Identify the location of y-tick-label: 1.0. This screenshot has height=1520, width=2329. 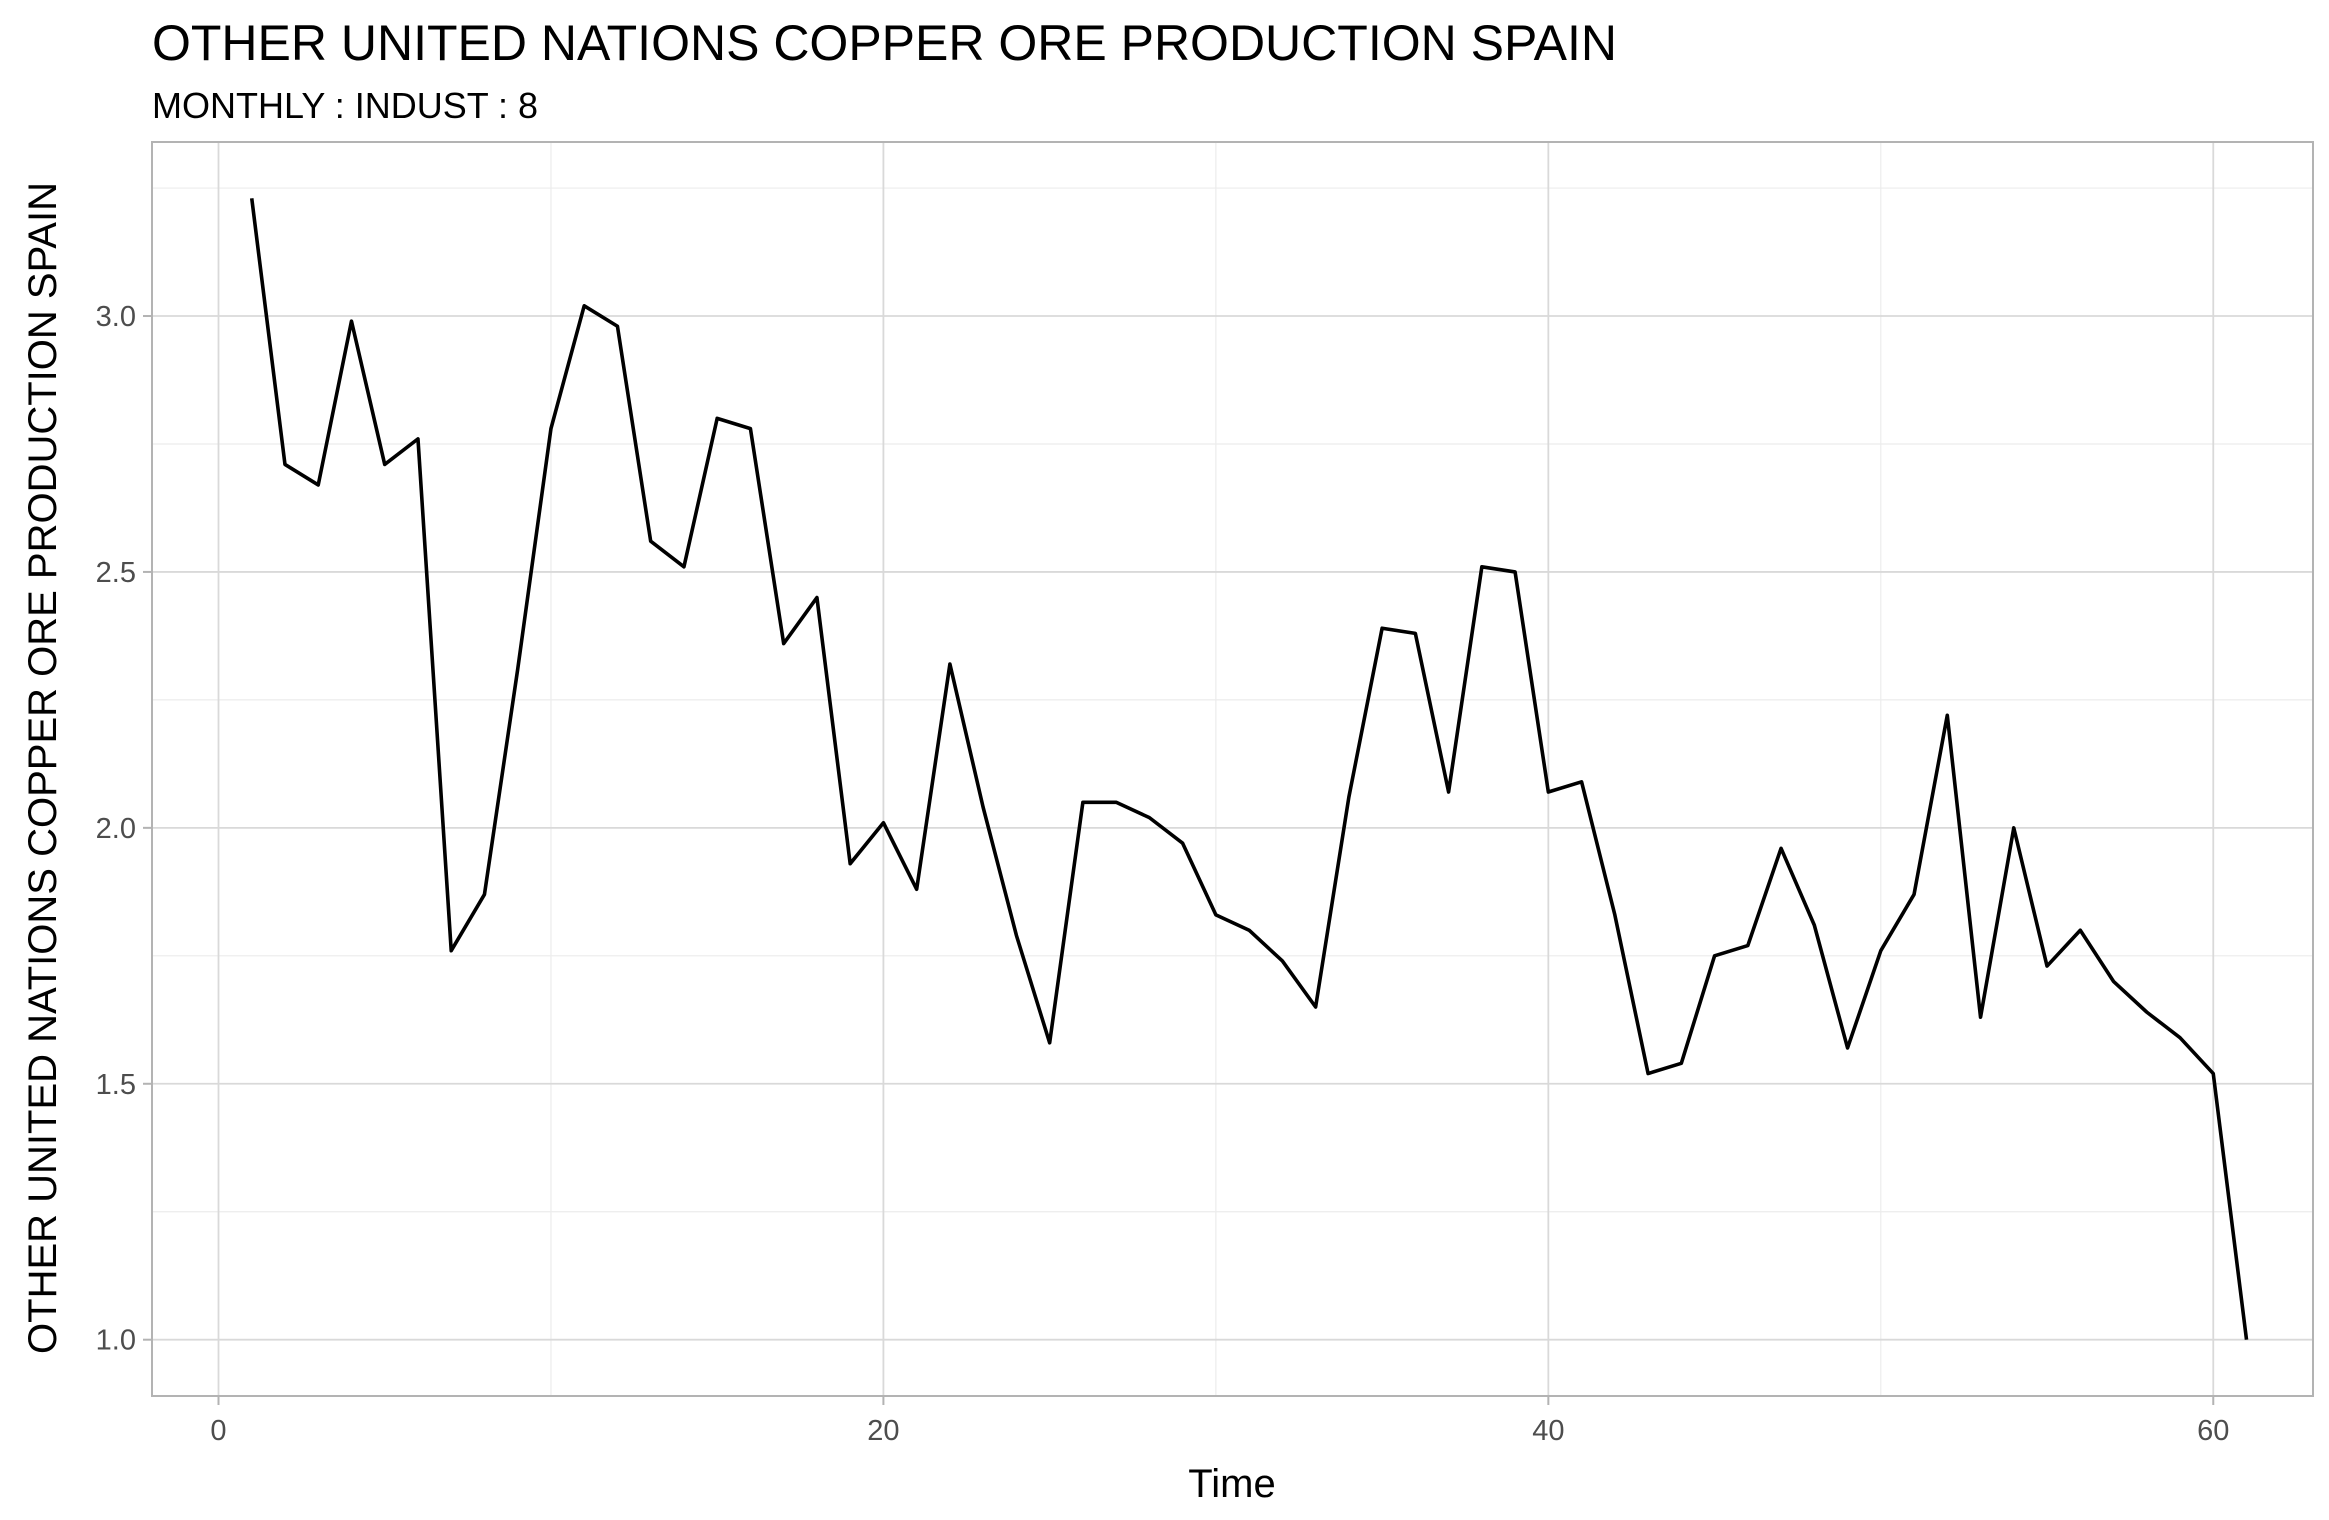
(116, 1341).